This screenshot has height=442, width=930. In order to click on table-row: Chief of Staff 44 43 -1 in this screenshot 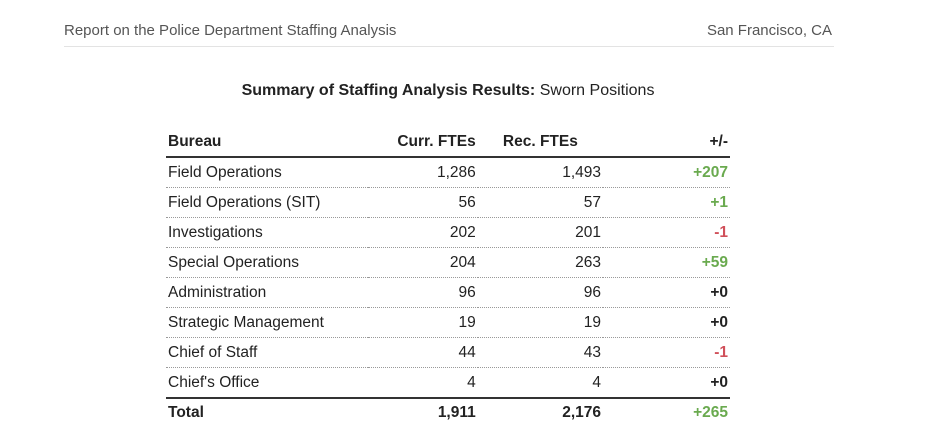, I will do `click(448, 352)`.